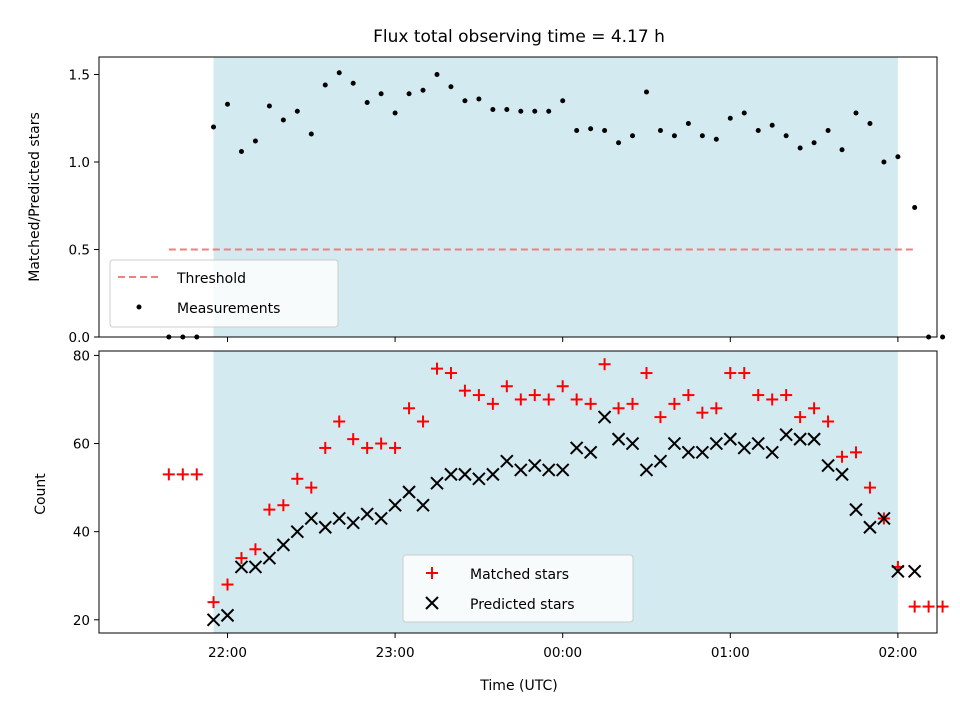  What do you see at coordinates (81, 445) in the screenshot?
I see `bottom-y-tick-label: 60` at bounding box center [81, 445].